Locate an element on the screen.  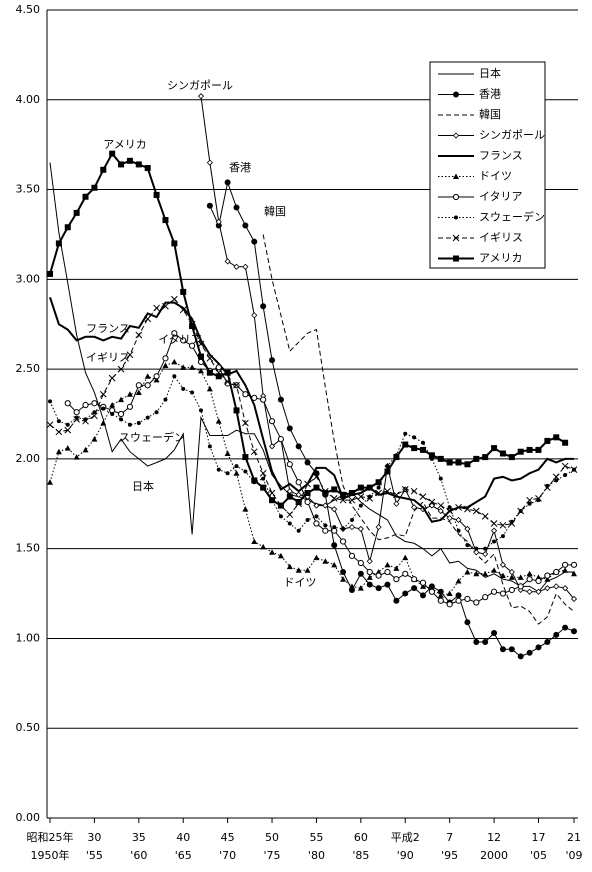
annotation: イギリス is located at coordinates (108, 357).